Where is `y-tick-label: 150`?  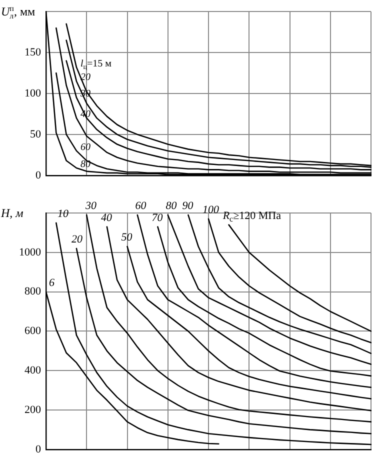
y-tick-label: 150 is located at coordinates (33, 52).